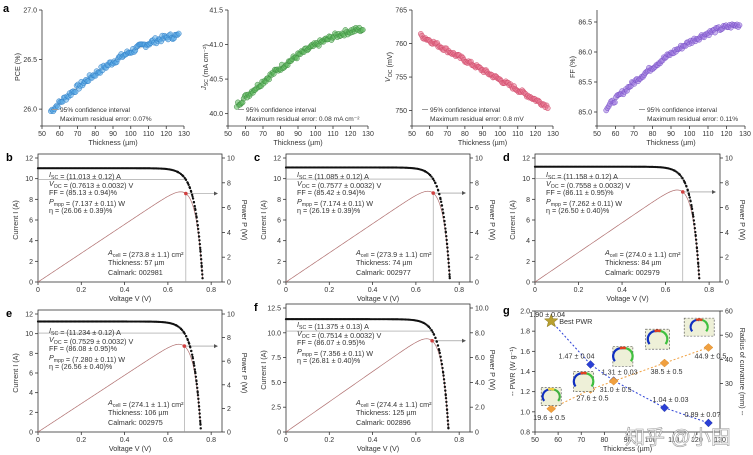  What do you see at coordinates (106, 119) in the screenshot?
I see `residual-note: Maximum residual error: 0.07%` at bounding box center [106, 119].